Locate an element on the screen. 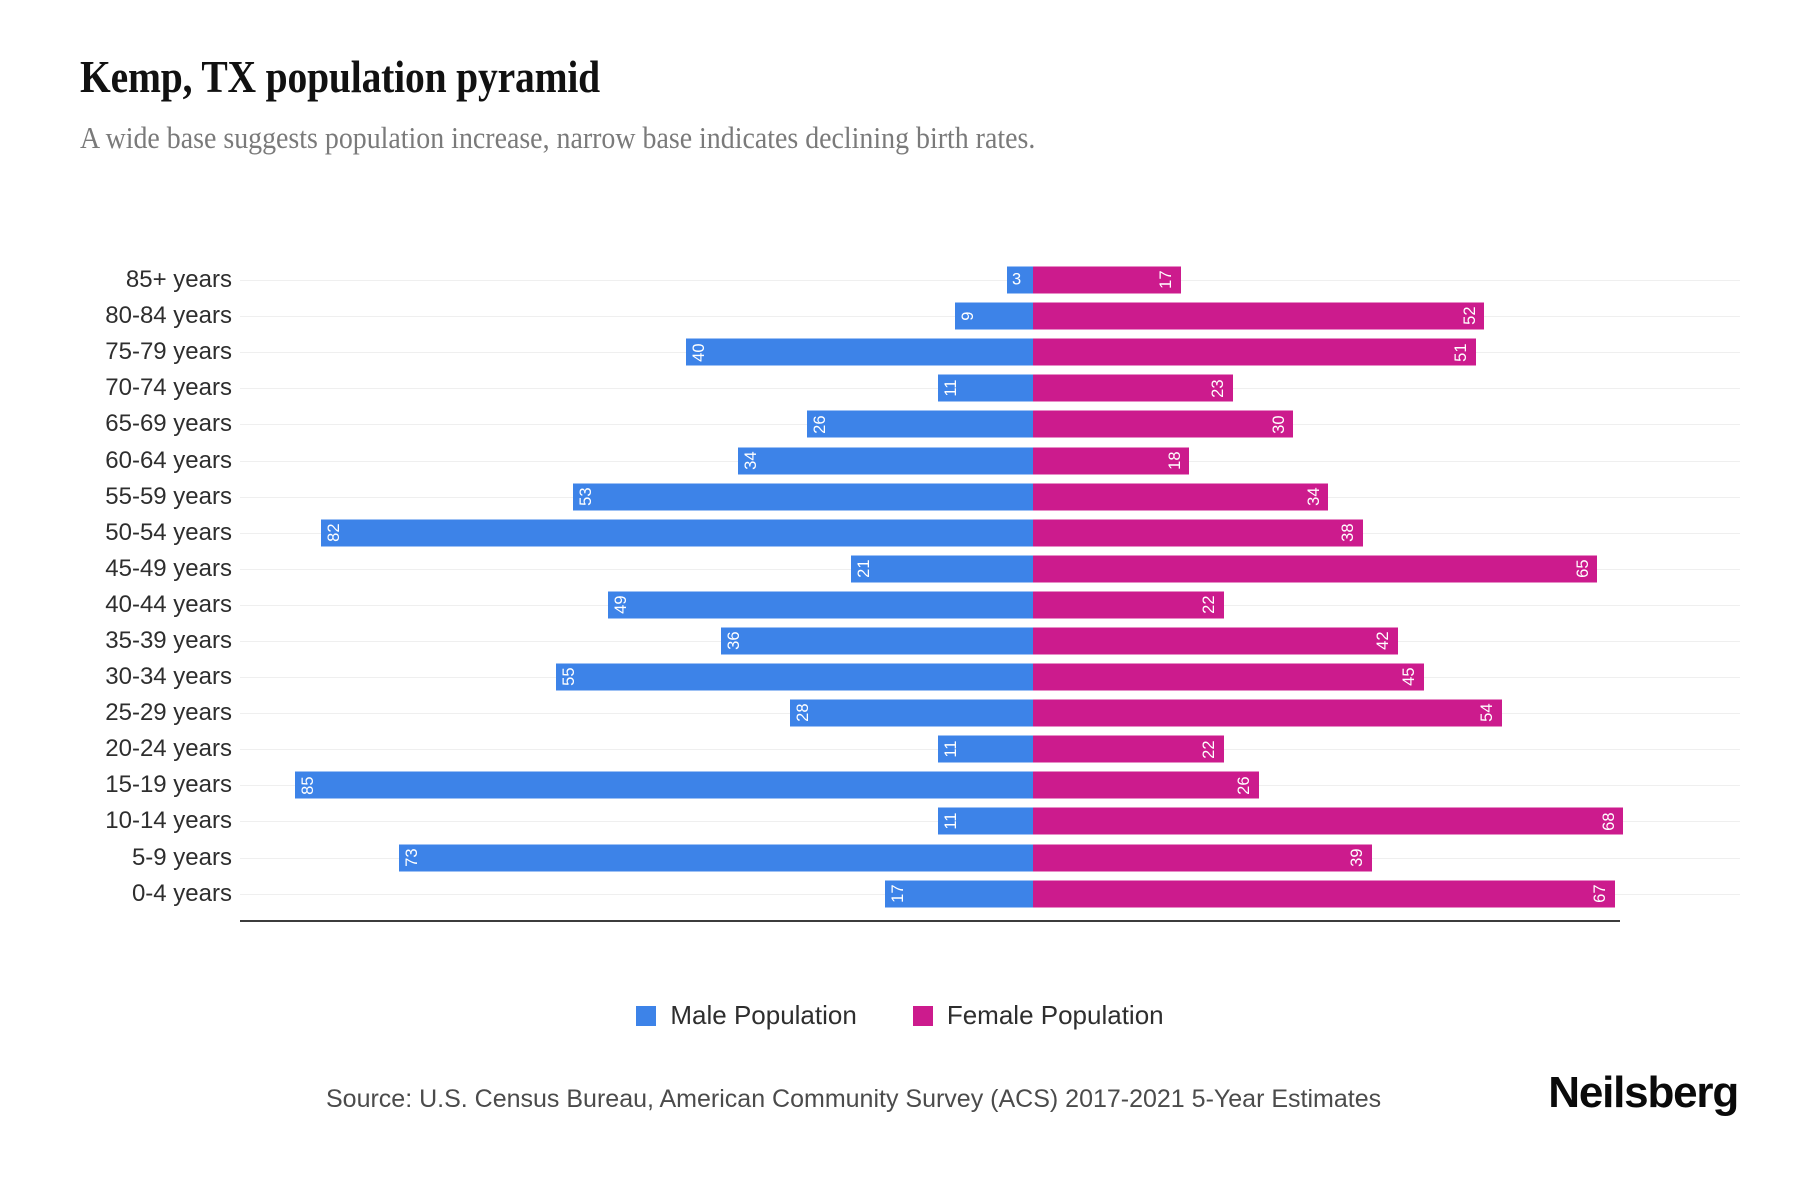 Image resolution: width=1800 pixels, height=1200 pixels. bar-female: 45 is located at coordinates (1228, 677).